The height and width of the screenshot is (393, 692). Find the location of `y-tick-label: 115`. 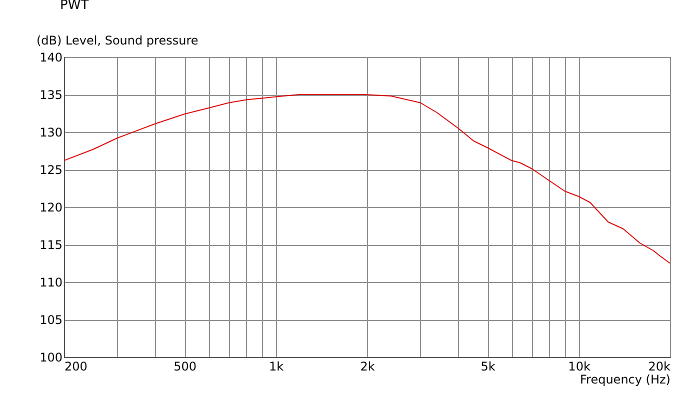

y-tick-label: 115 is located at coordinates (51, 245).